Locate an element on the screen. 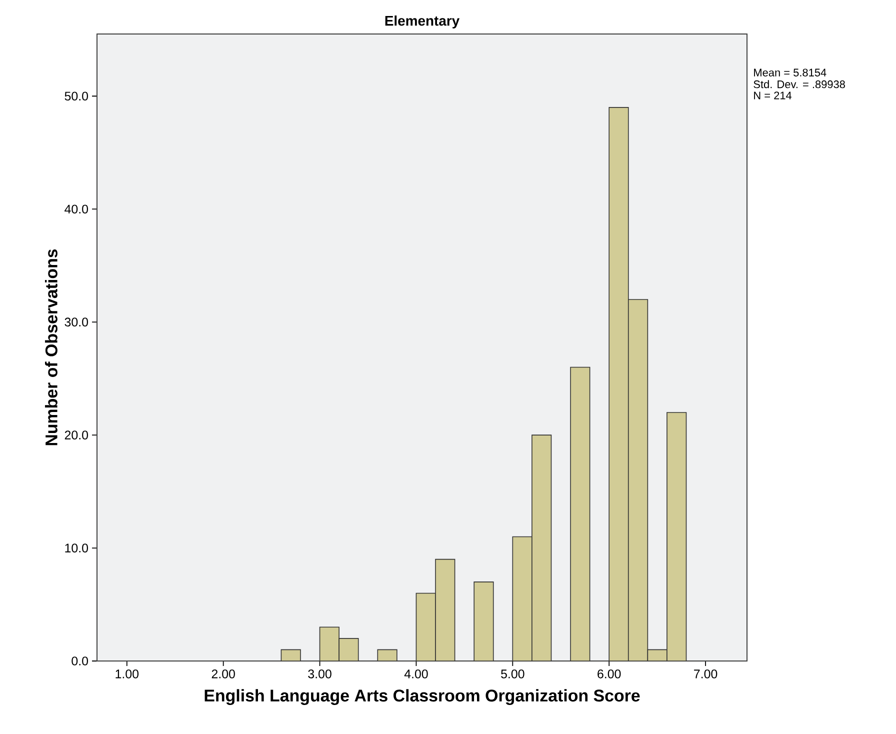 The width and height of the screenshot is (896, 734). y-tick-label: 50.0 is located at coordinates (76, 96).